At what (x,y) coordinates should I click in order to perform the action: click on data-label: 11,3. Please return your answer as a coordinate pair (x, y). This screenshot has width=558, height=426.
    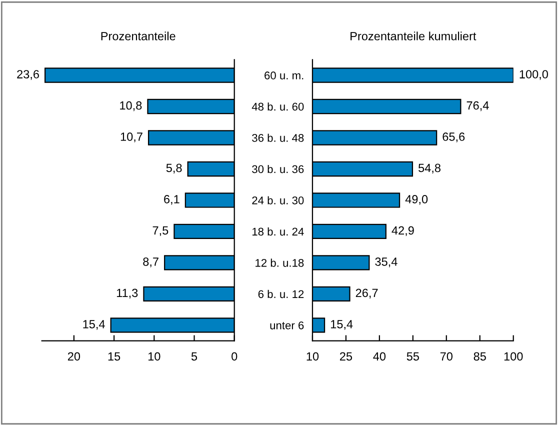
    Looking at the image, I should click on (127, 293).